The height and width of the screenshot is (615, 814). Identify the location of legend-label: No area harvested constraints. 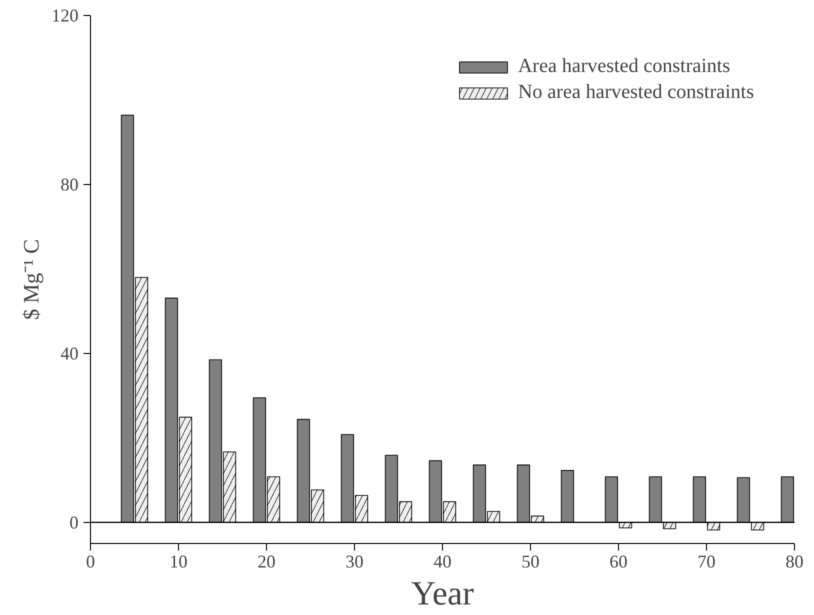
(636, 92).